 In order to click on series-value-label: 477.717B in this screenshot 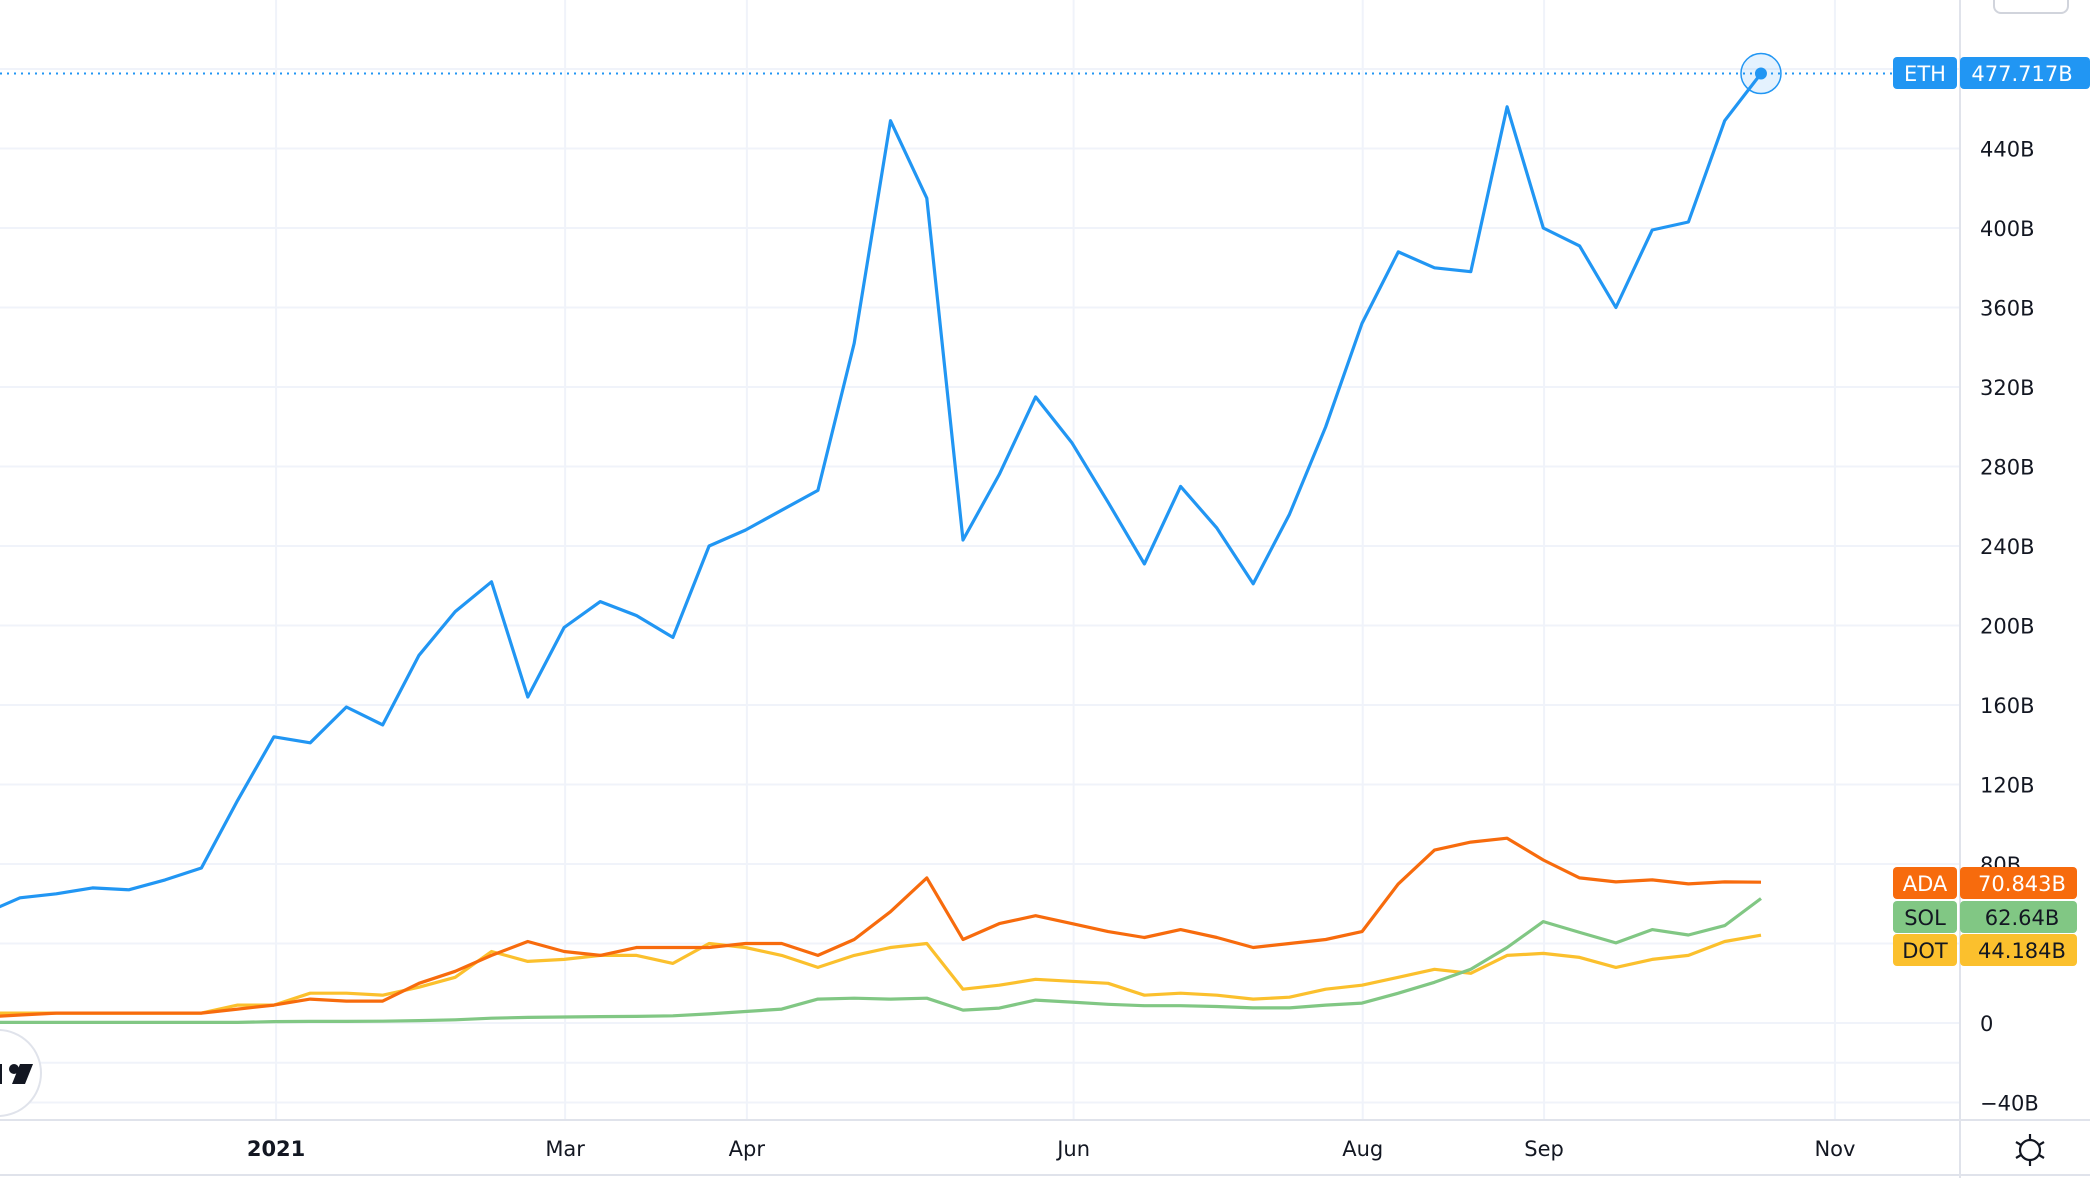, I will do `click(2021, 74)`.